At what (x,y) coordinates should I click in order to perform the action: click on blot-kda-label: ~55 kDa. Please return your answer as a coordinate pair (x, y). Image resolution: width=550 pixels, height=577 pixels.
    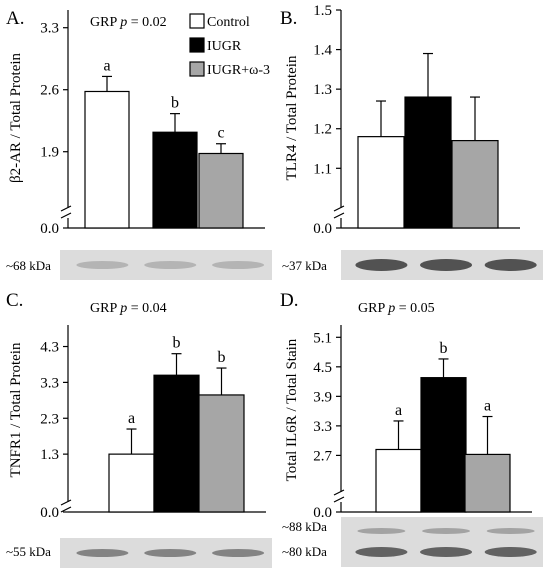
    Looking at the image, I should click on (28, 551).